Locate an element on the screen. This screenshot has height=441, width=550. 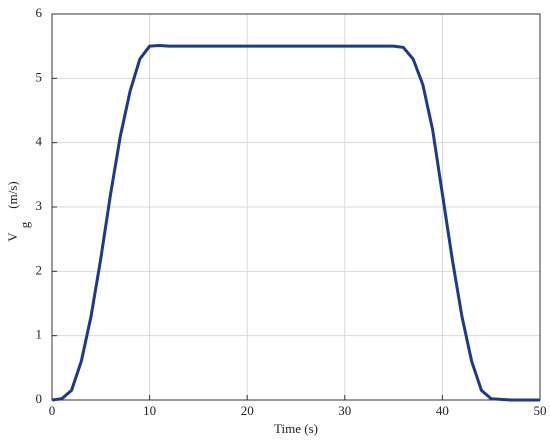
x-tick-label: 10 is located at coordinates (149, 410).